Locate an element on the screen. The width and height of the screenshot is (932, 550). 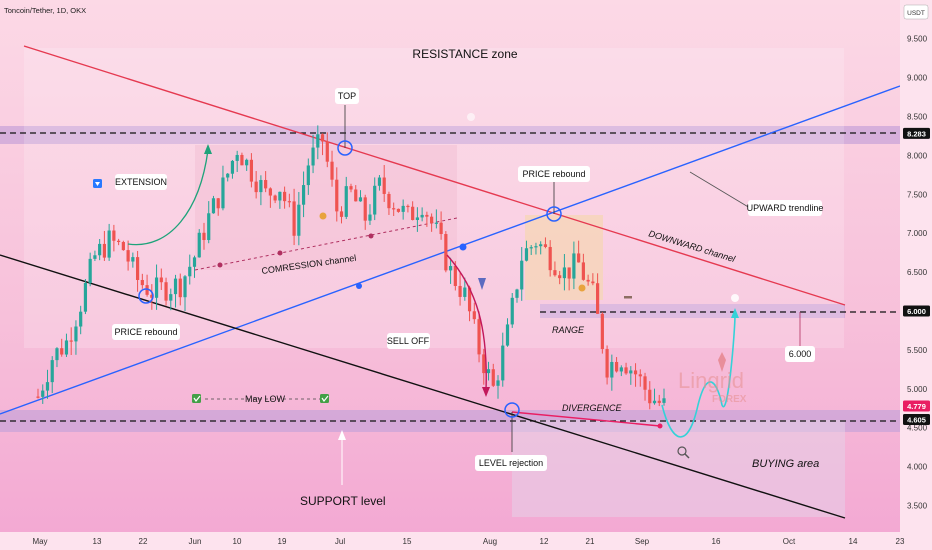
x-tick-8: Aug is located at coordinates (490, 541).